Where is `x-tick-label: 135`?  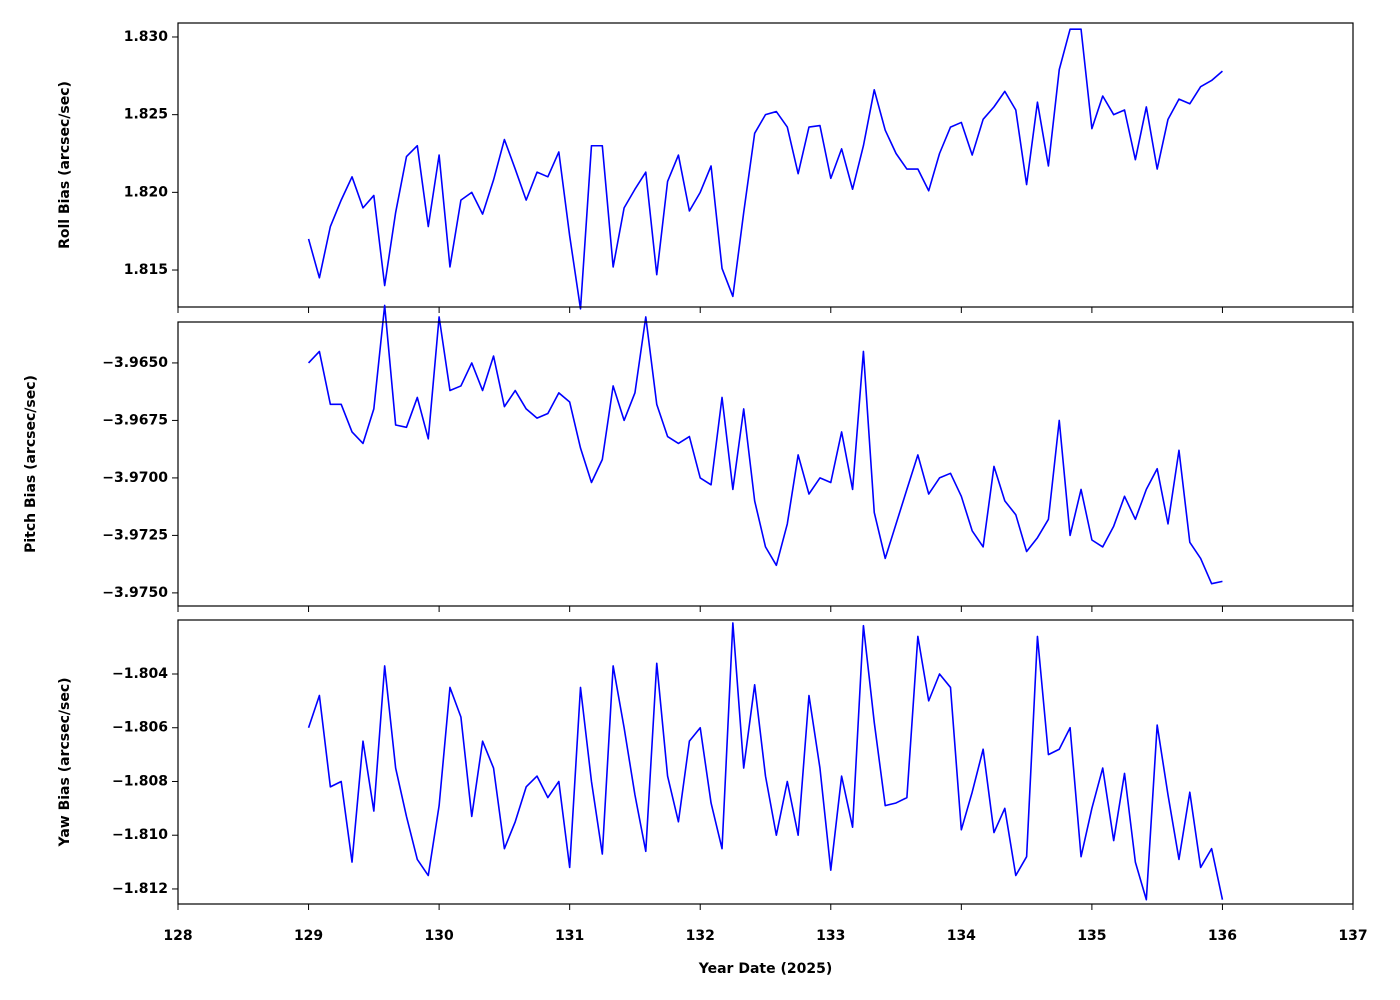 x-tick-label: 135 is located at coordinates (1091, 936).